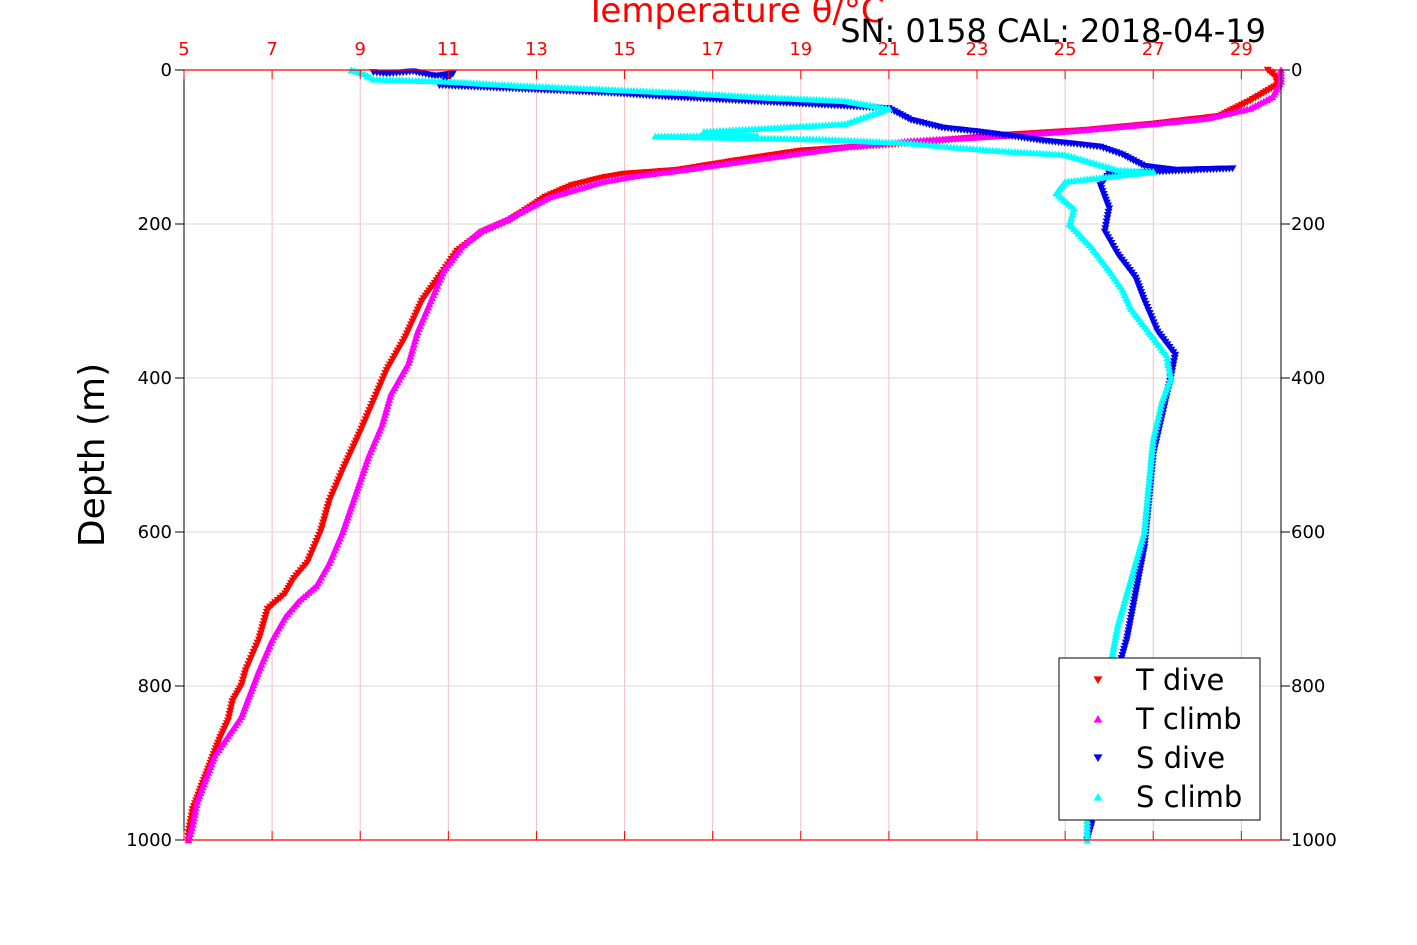 The width and height of the screenshot is (1417, 945). What do you see at coordinates (1180, 758) in the screenshot?
I see `legend-label: S dive` at bounding box center [1180, 758].